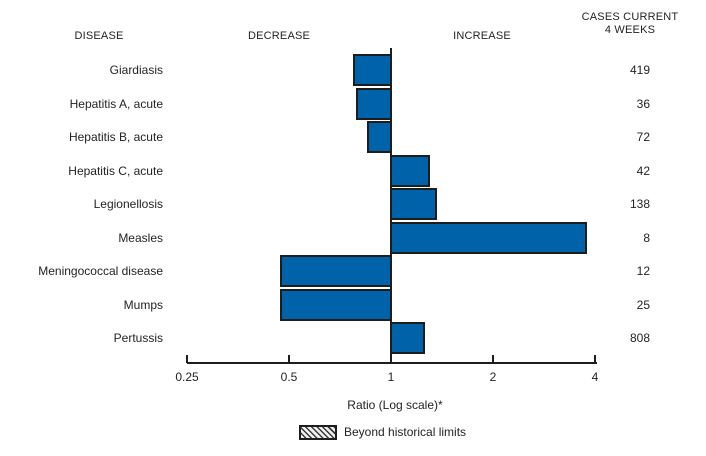  I want to click on x-tick-label-2: 2, so click(493, 377).